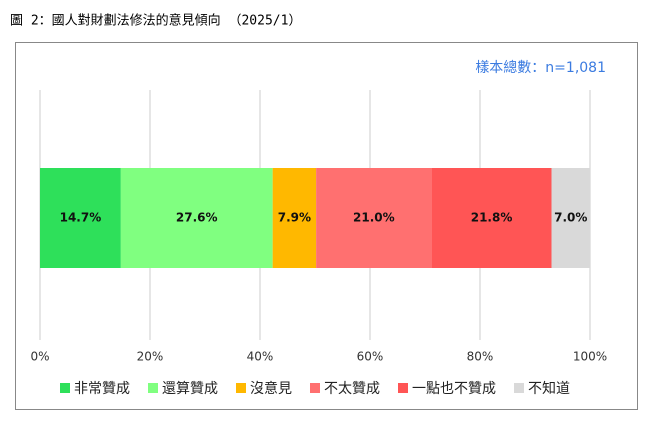 The image size is (653, 437). I want to click on legend-label: 不太贊成, so click(352, 389).